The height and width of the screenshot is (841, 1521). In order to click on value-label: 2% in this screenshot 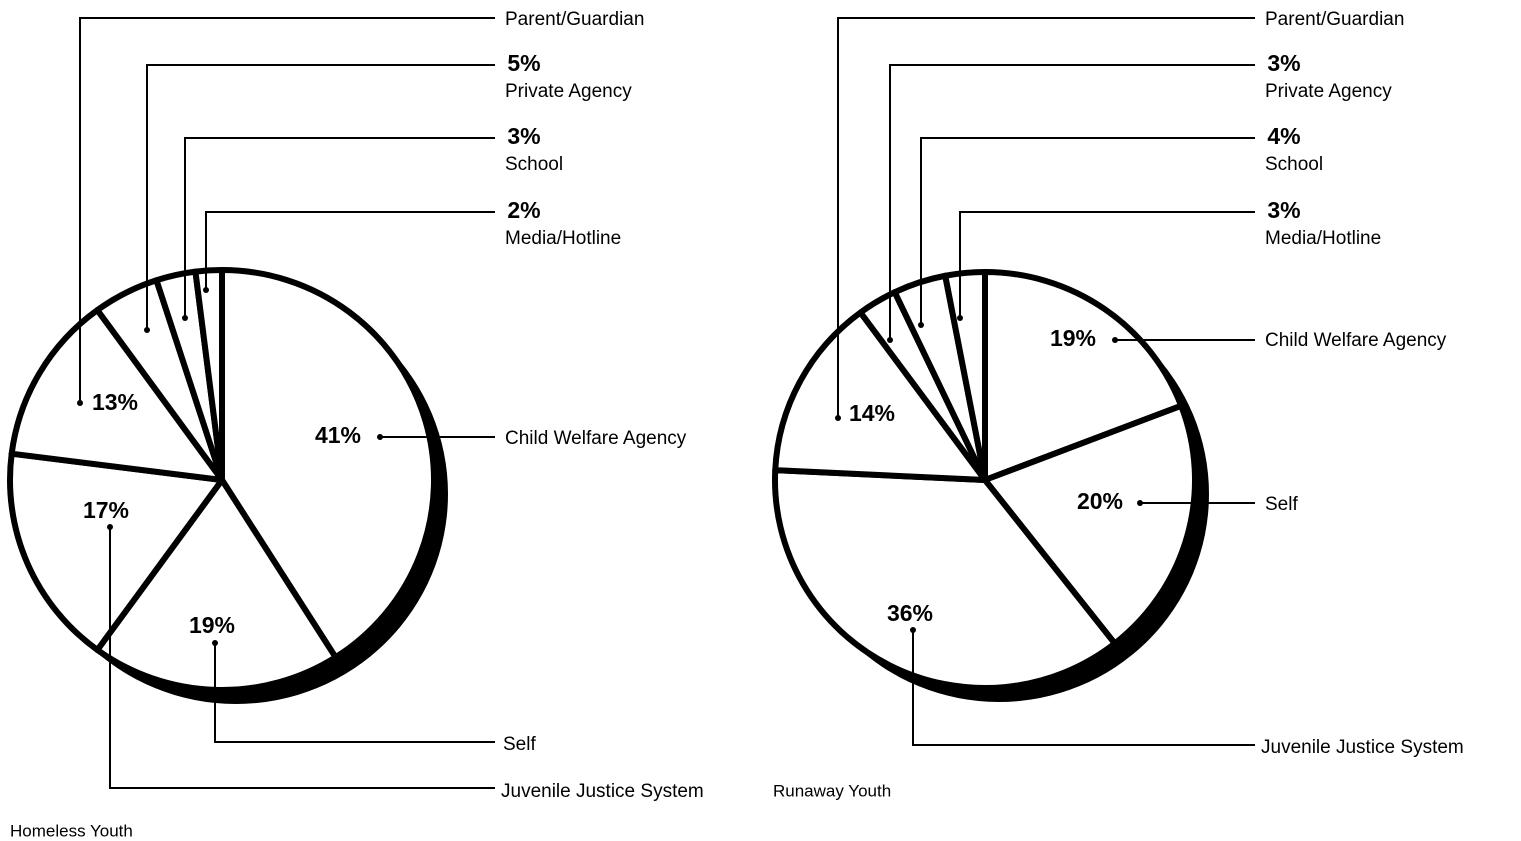, I will do `click(523, 210)`.